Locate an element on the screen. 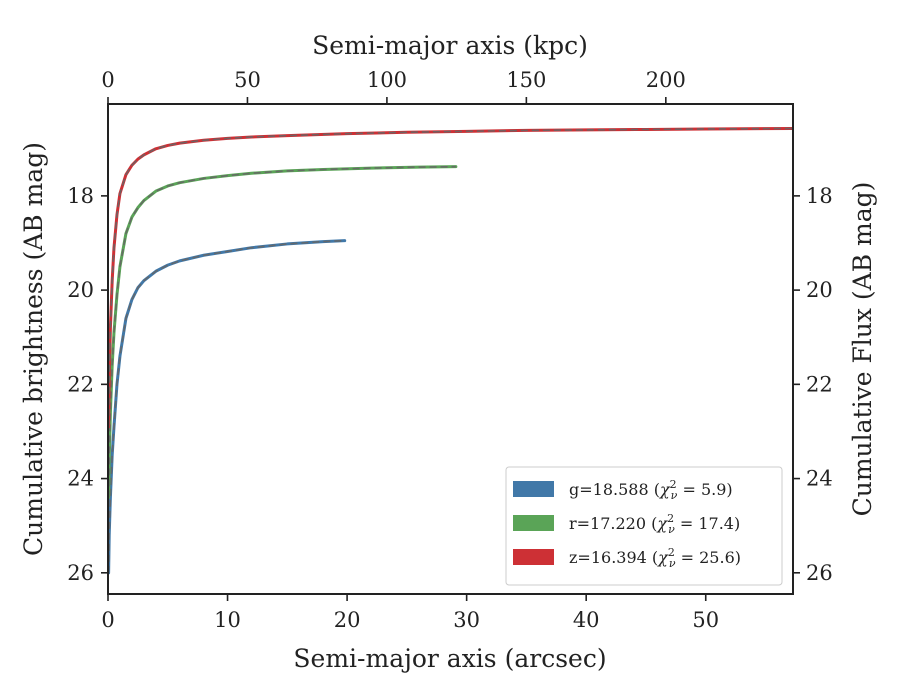 This screenshot has width=900, height=700. bottom-tick-label: 20 is located at coordinates (347, 620).